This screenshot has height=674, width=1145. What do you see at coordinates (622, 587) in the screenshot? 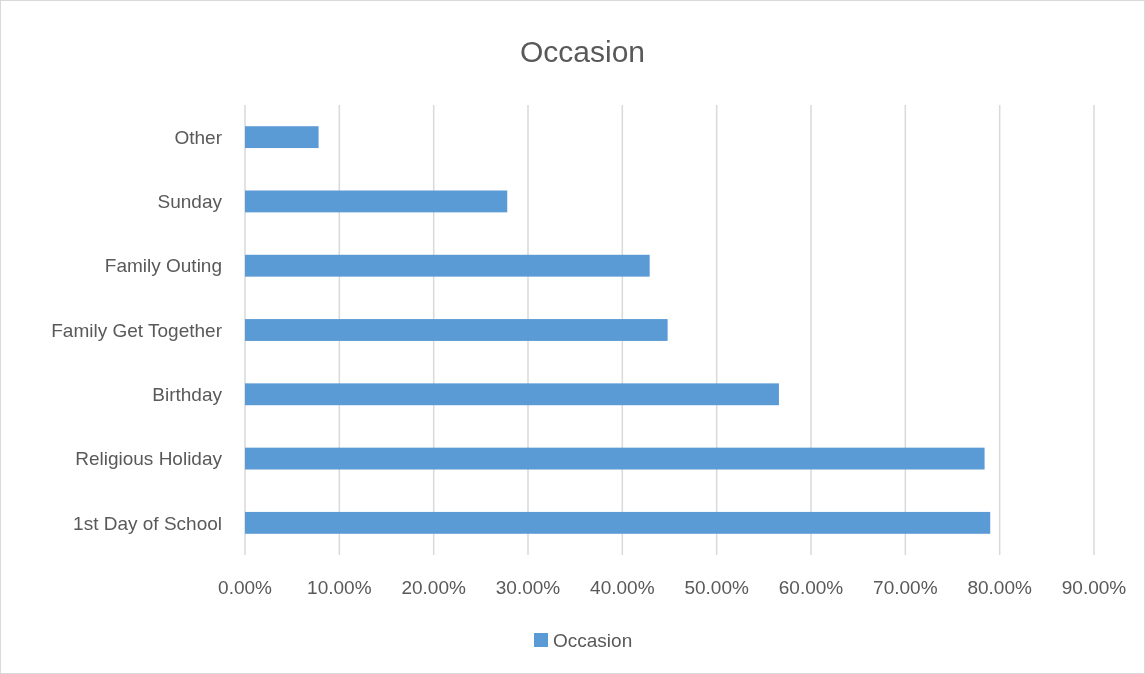
I see `x-tick-label: 40.00%` at bounding box center [622, 587].